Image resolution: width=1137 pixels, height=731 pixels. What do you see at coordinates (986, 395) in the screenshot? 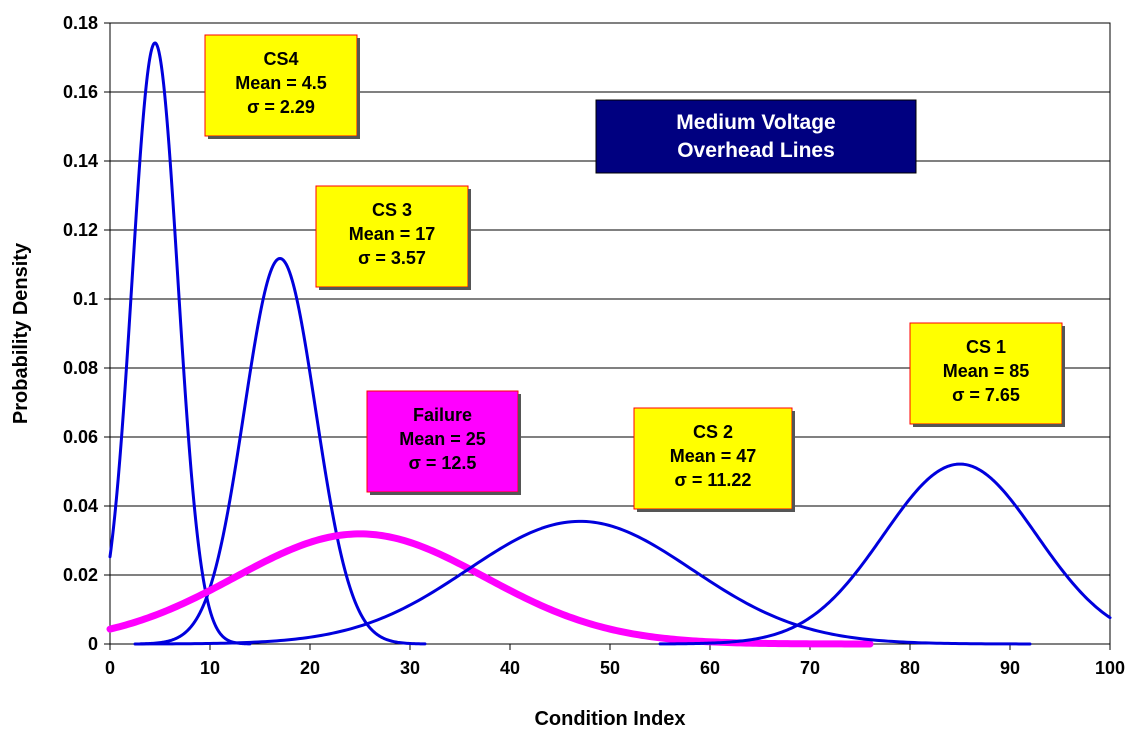
I see `label-line: σ = 7.65` at bounding box center [986, 395].